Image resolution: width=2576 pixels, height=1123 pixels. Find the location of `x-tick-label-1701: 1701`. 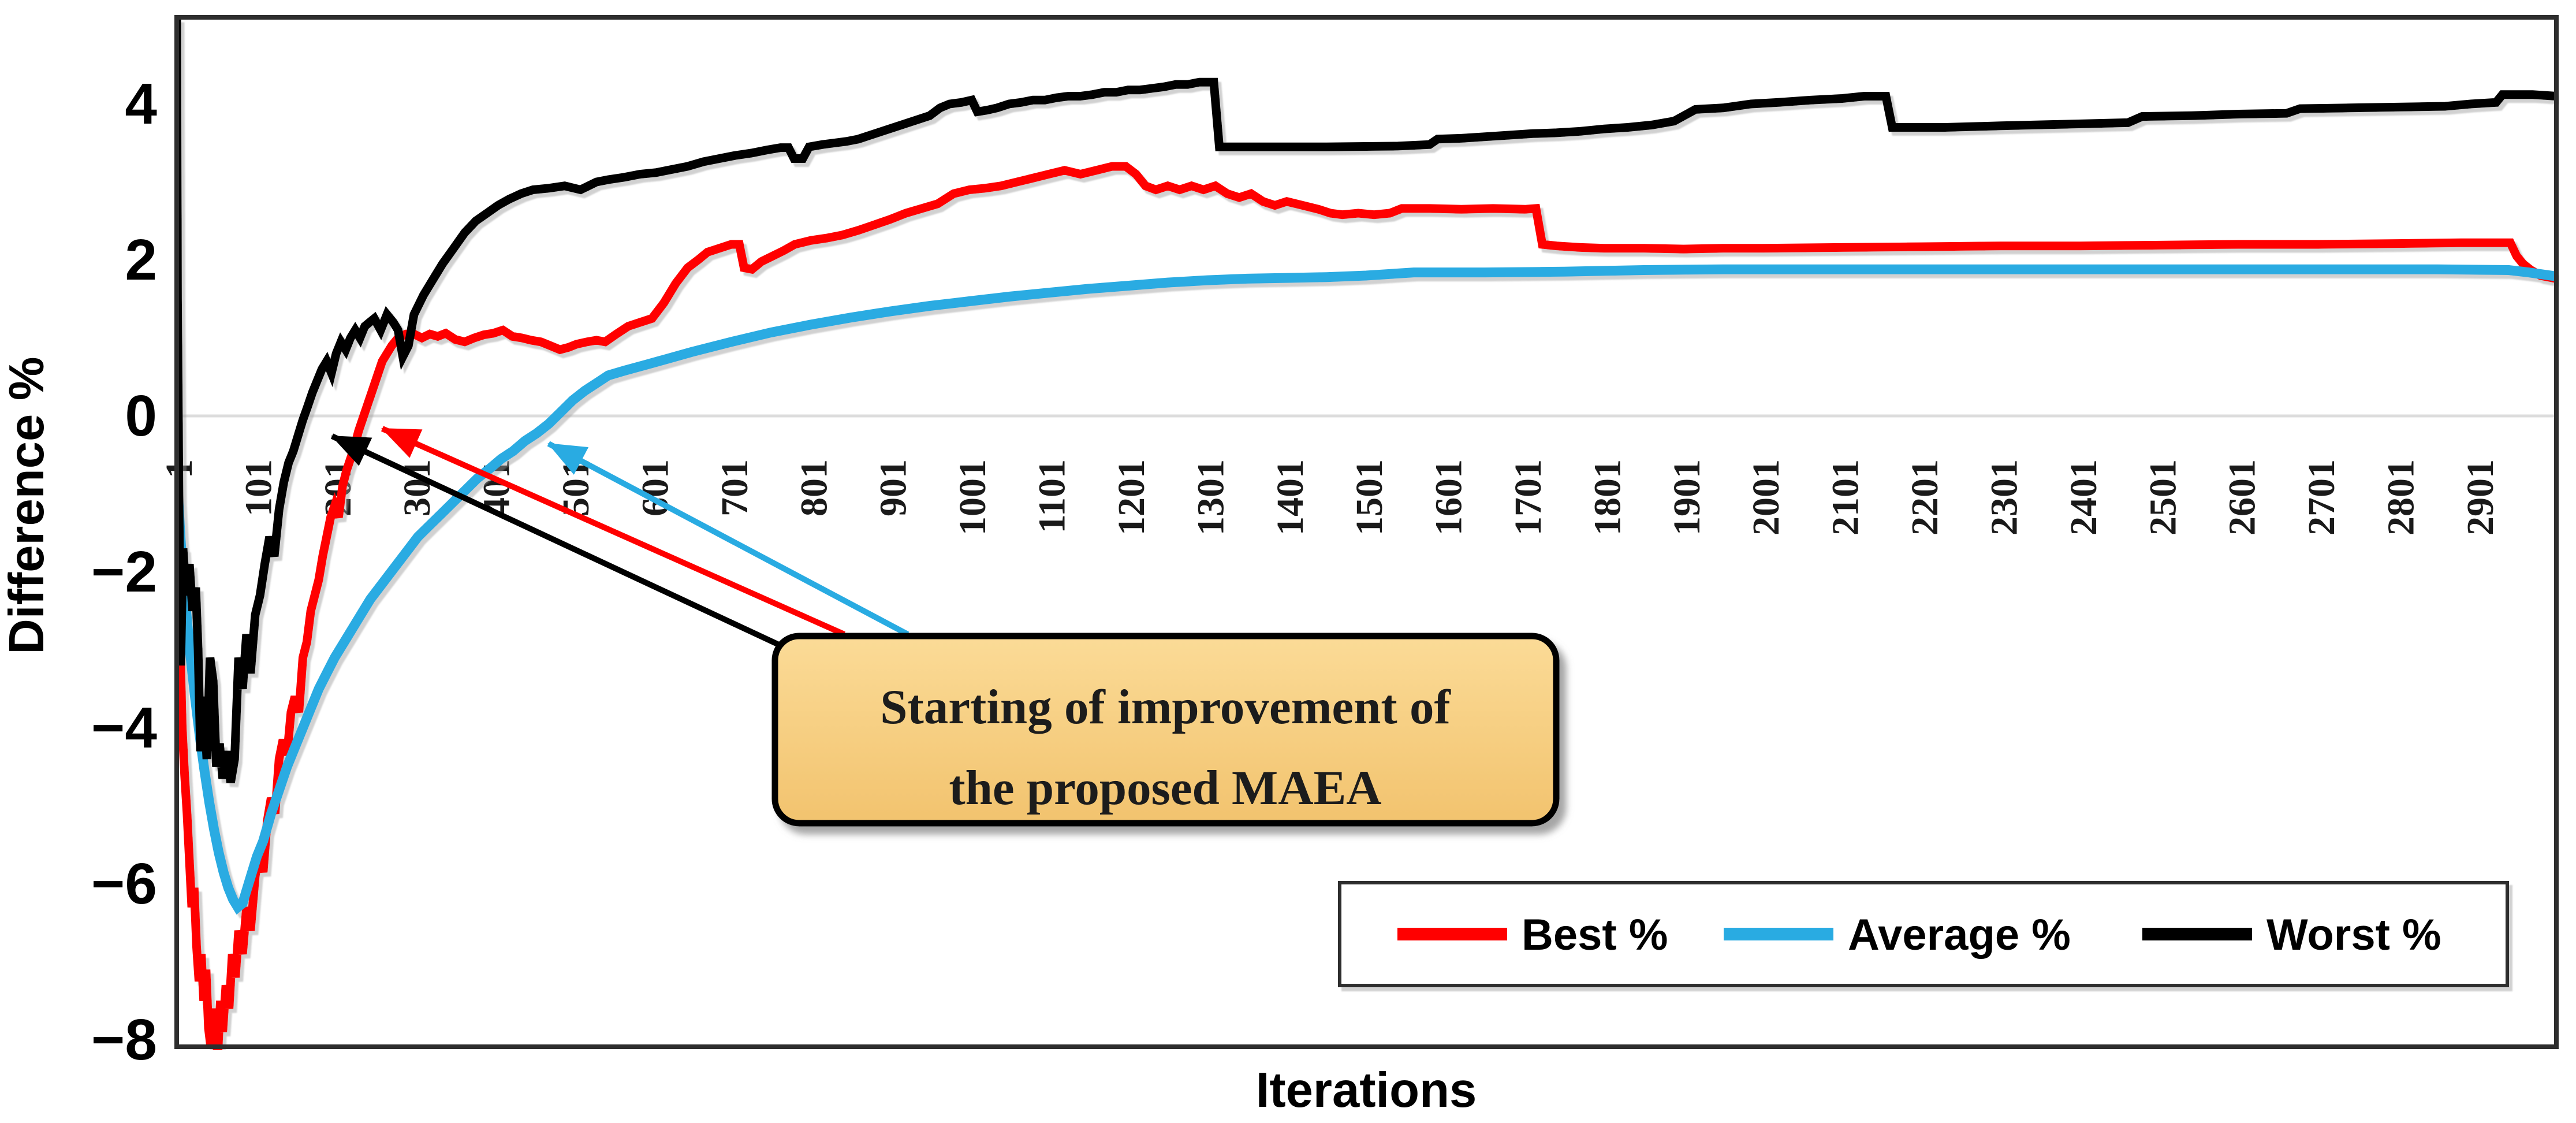

x-tick-label-1701: 1701 is located at coordinates (1528, 498).